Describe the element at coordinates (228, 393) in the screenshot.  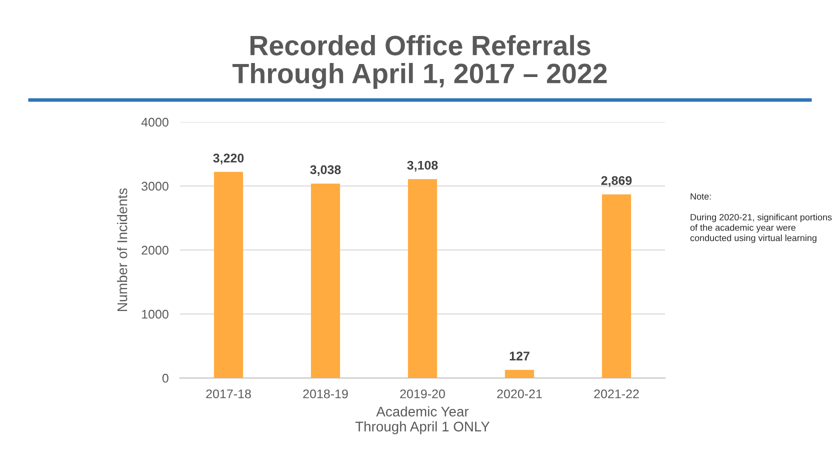
I see `x-tick-label: 2017-18` at that location.